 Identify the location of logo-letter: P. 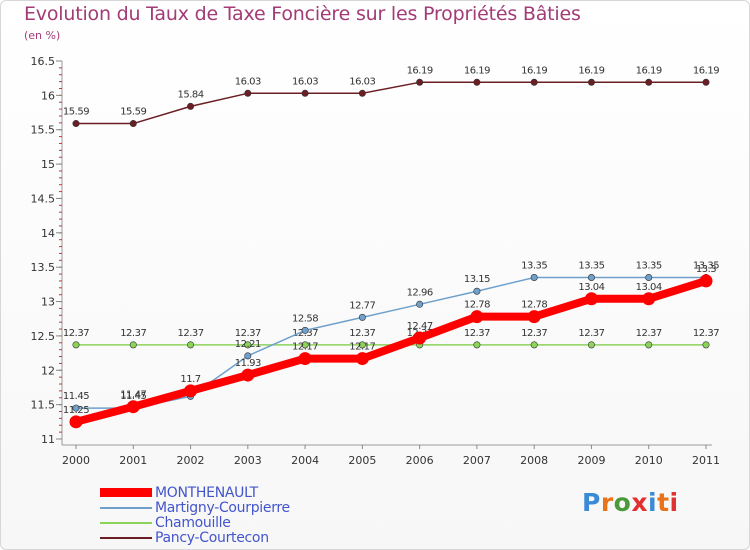
(591, 502).